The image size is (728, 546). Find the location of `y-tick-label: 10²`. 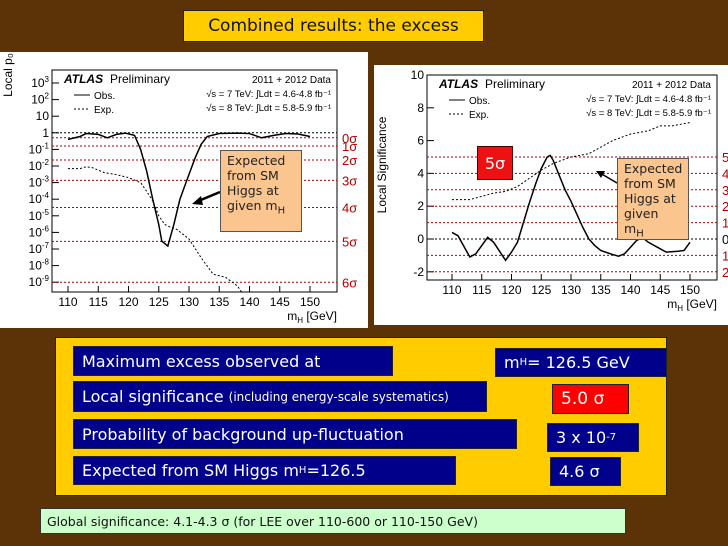

y-tick-label: 10² is located at coordinates (40, 99).